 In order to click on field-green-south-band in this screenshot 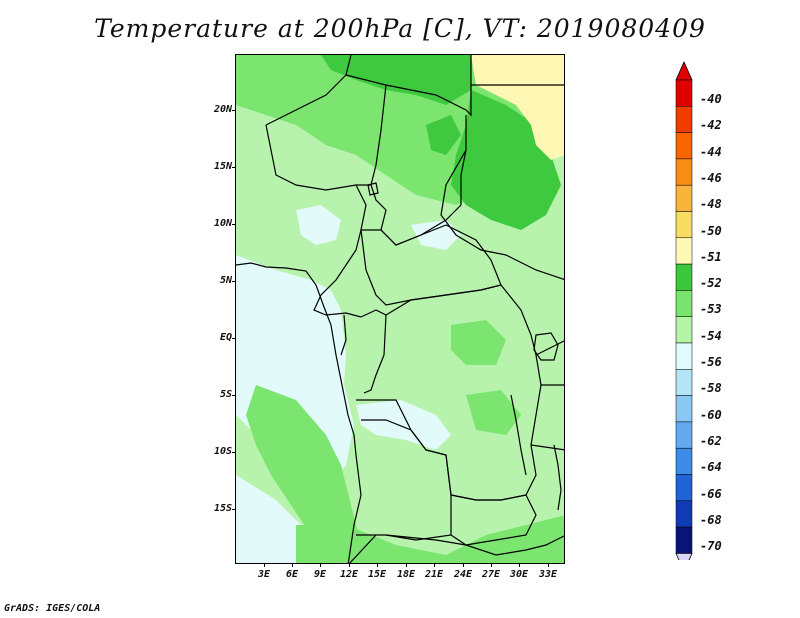, I will do `click(430, 539)`.